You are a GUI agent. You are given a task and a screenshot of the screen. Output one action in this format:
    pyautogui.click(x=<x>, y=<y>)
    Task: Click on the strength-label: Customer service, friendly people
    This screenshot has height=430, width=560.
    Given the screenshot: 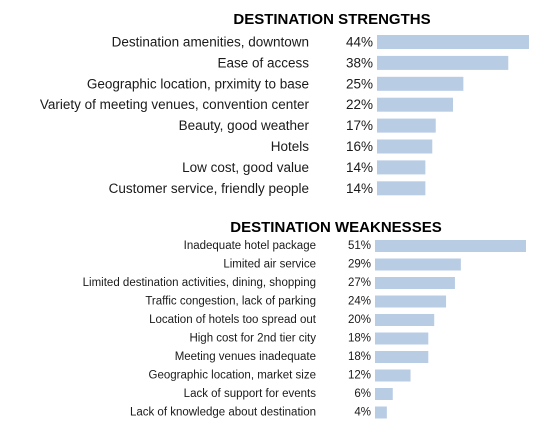 What is the action you would take?
    pyautogui.click(x=209, y=188)
    